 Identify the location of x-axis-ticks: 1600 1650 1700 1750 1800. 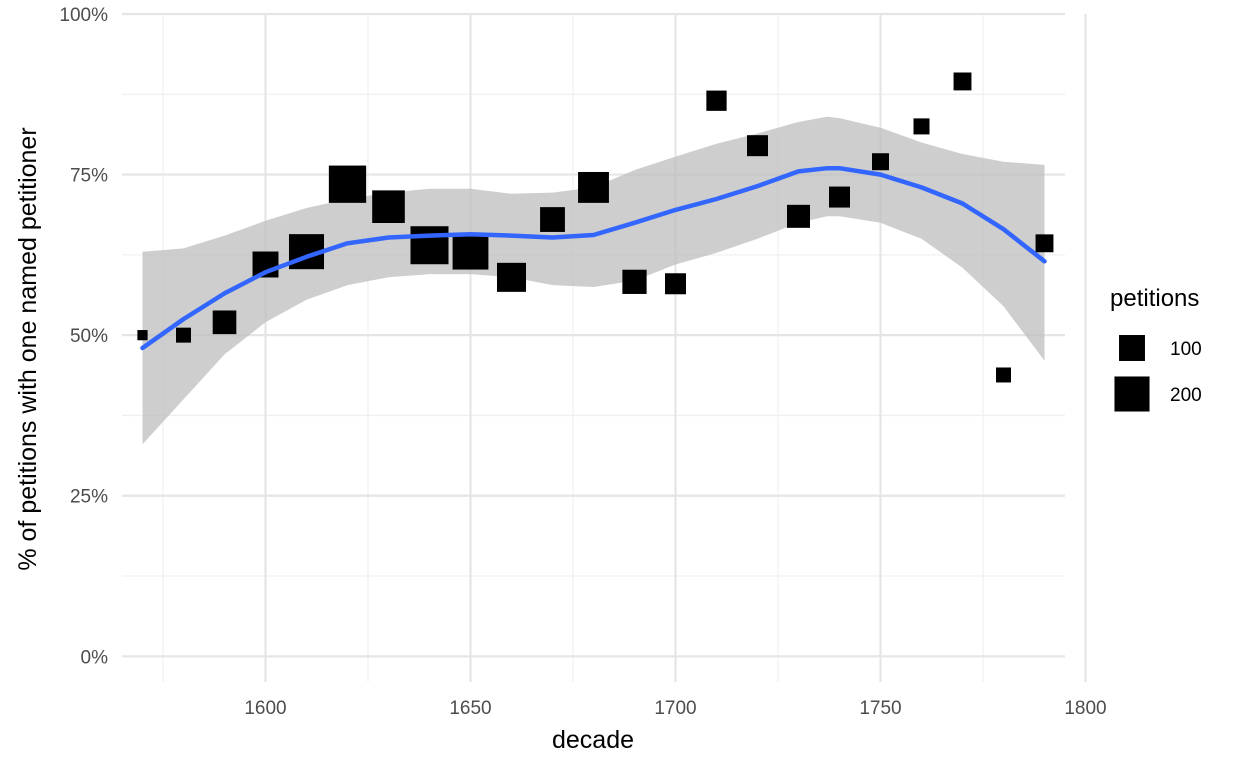
(675, 708).